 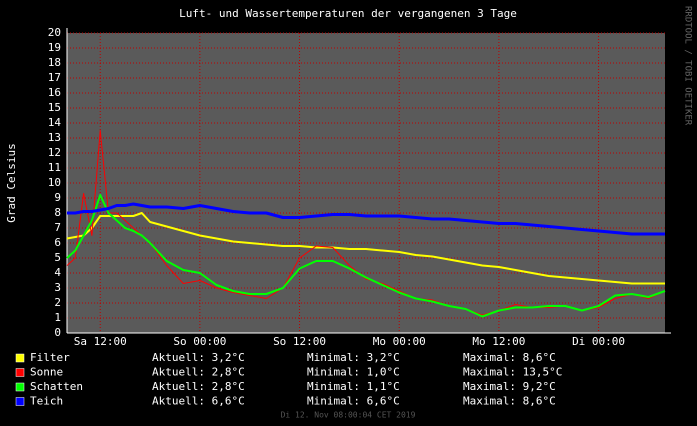 I want to click on y-tick-label: 0, so click(x=57, y=332).